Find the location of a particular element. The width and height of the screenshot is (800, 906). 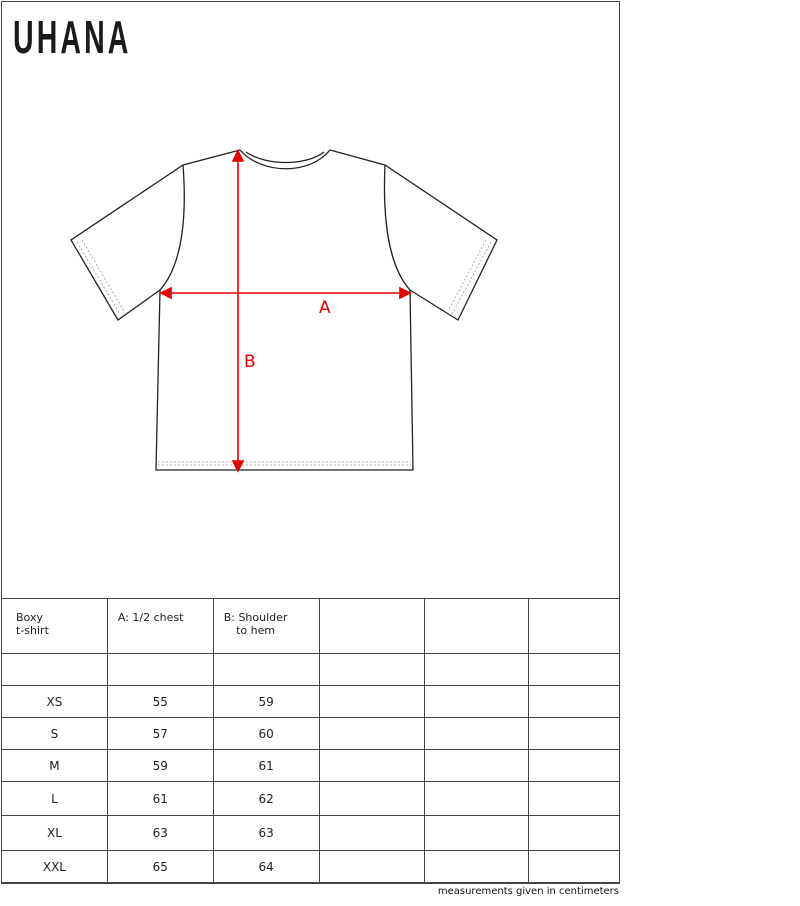

table-row: S 57 60 is located at coordinates (310, 733).